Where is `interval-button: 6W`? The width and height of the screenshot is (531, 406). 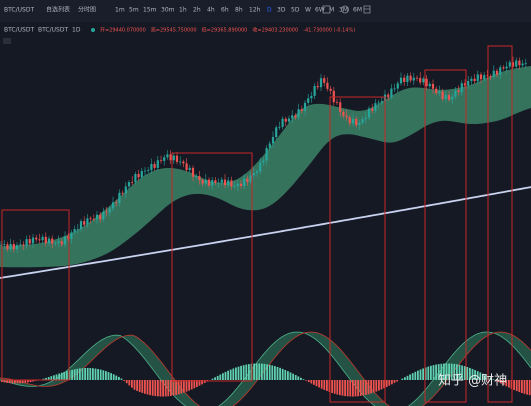 interval-button: 6W is located at coordinates (320, 10).